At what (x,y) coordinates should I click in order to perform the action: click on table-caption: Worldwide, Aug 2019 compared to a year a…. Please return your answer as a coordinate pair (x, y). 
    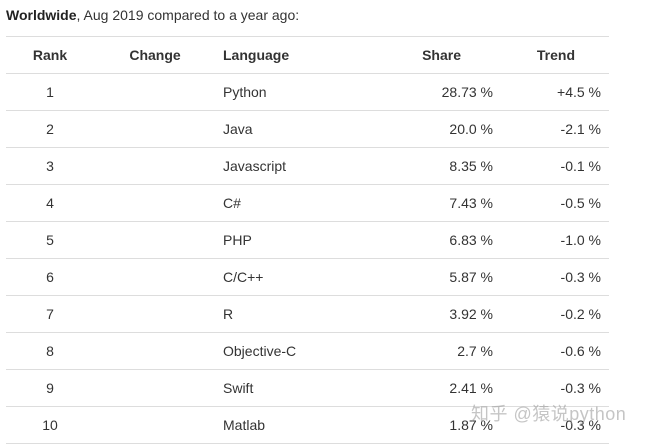
    Looking at the image, I should click on (152, 15).